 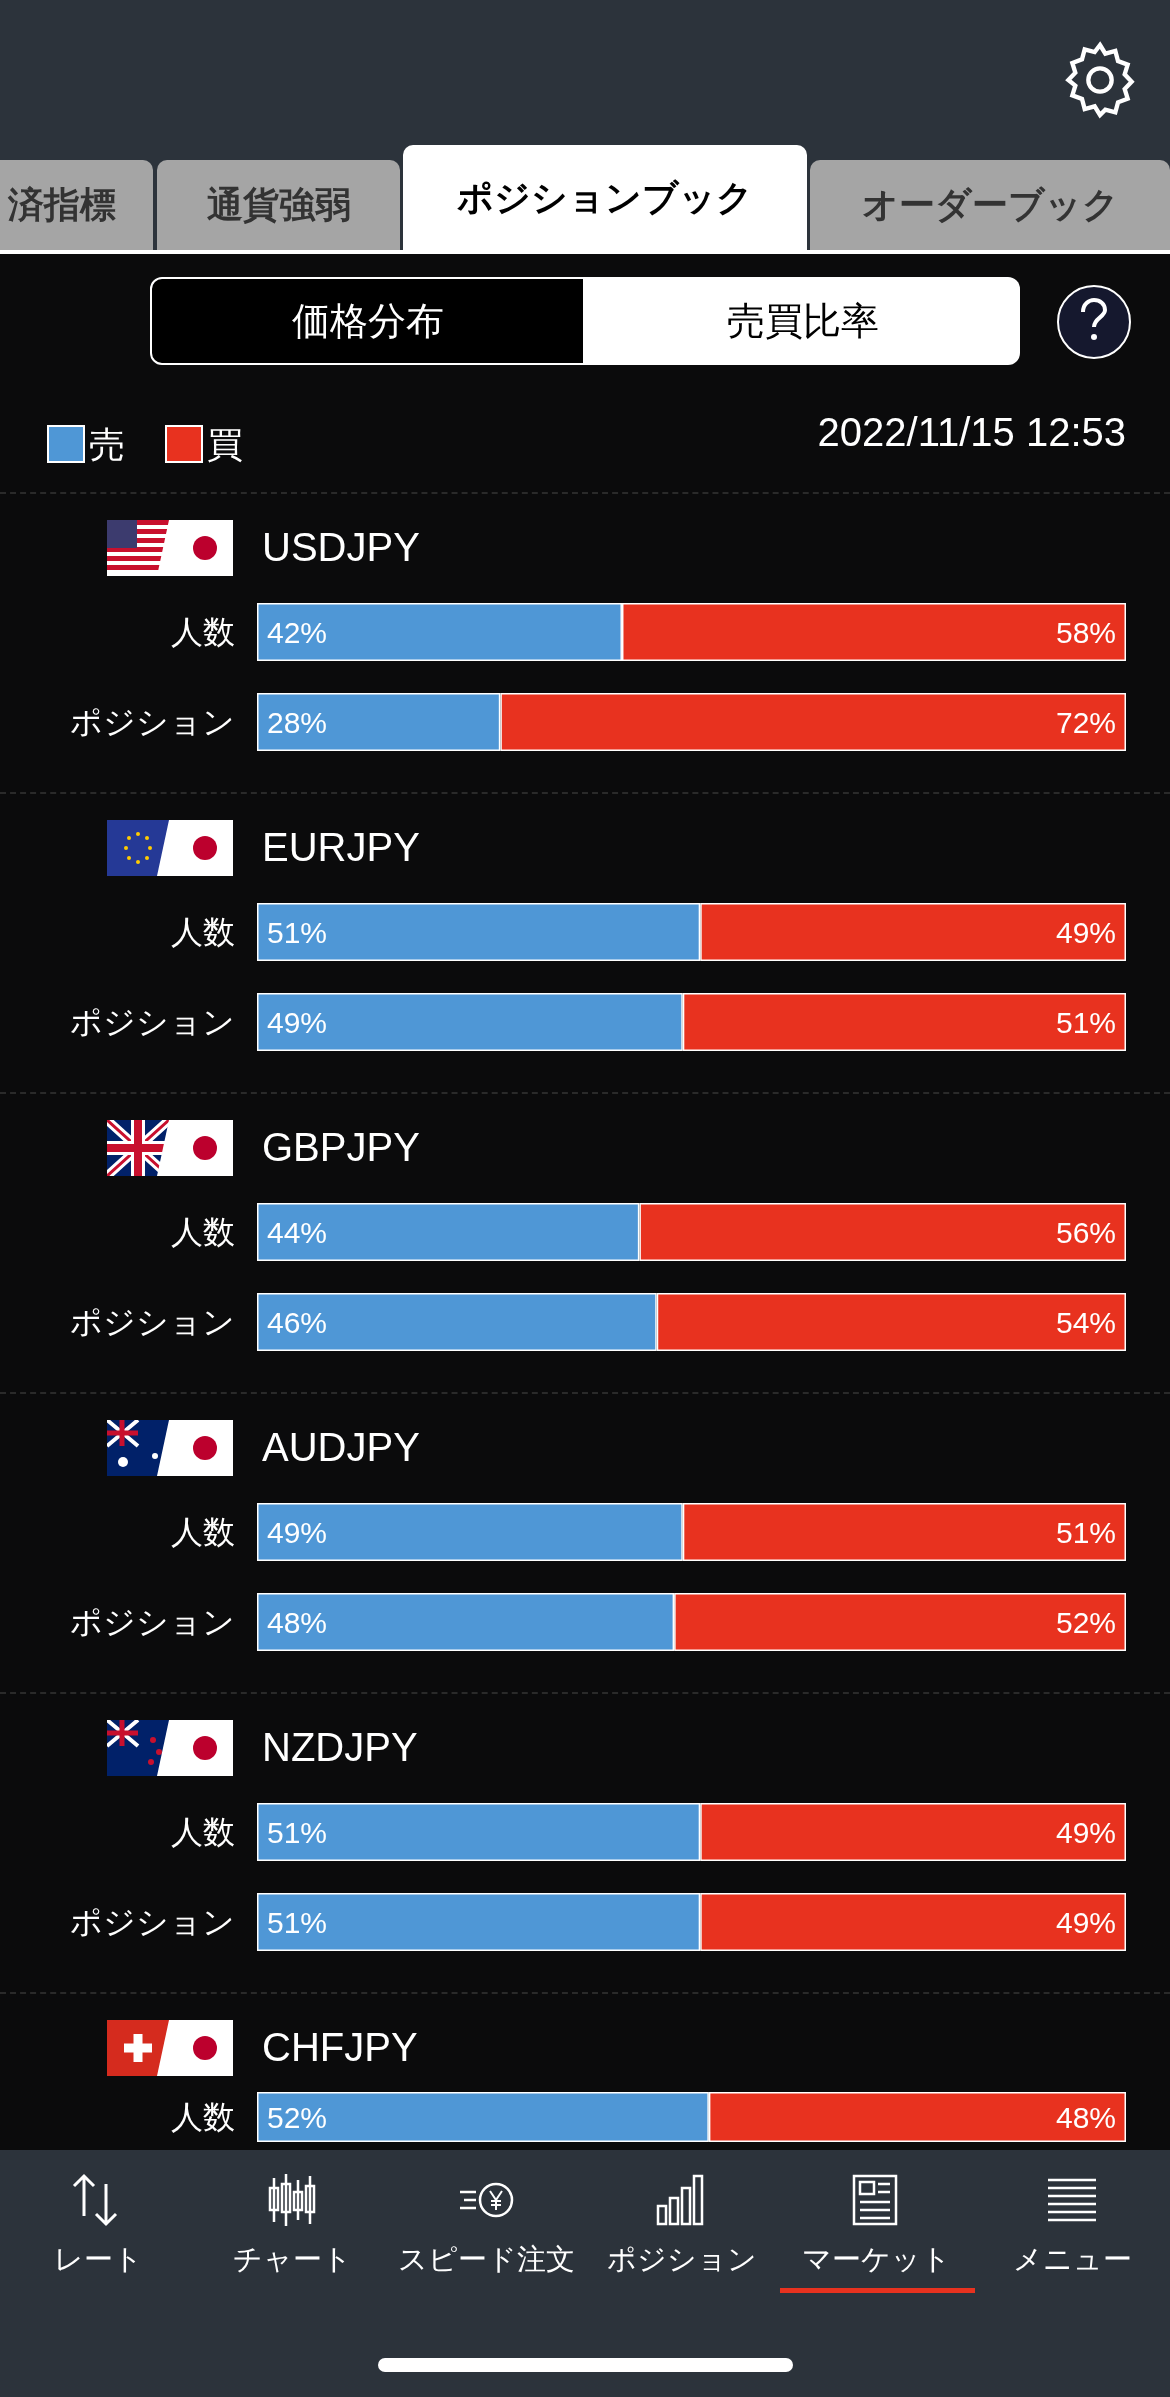 I want to click on text: ポジション, so click(x=682, y=2259).